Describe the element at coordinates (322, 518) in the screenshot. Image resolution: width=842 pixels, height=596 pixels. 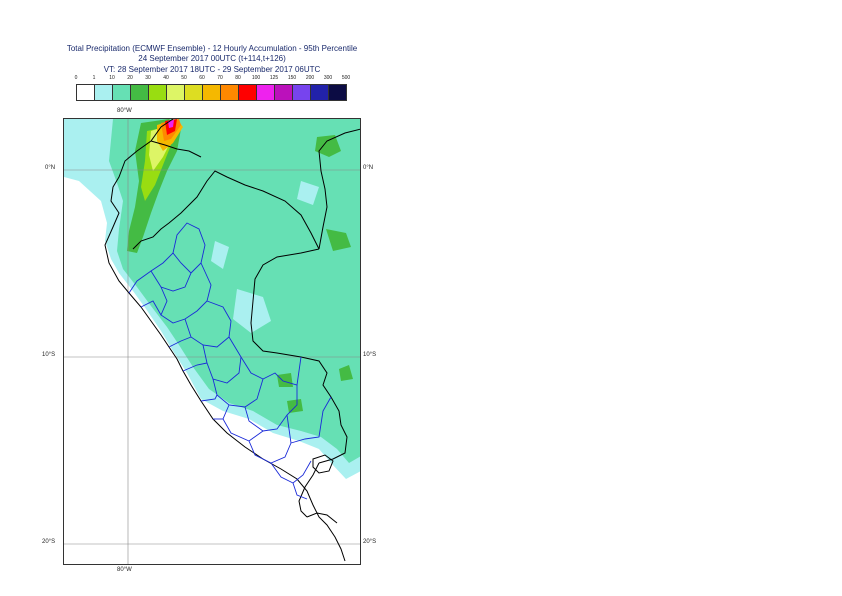
I see `border-peru-chile` at that location.